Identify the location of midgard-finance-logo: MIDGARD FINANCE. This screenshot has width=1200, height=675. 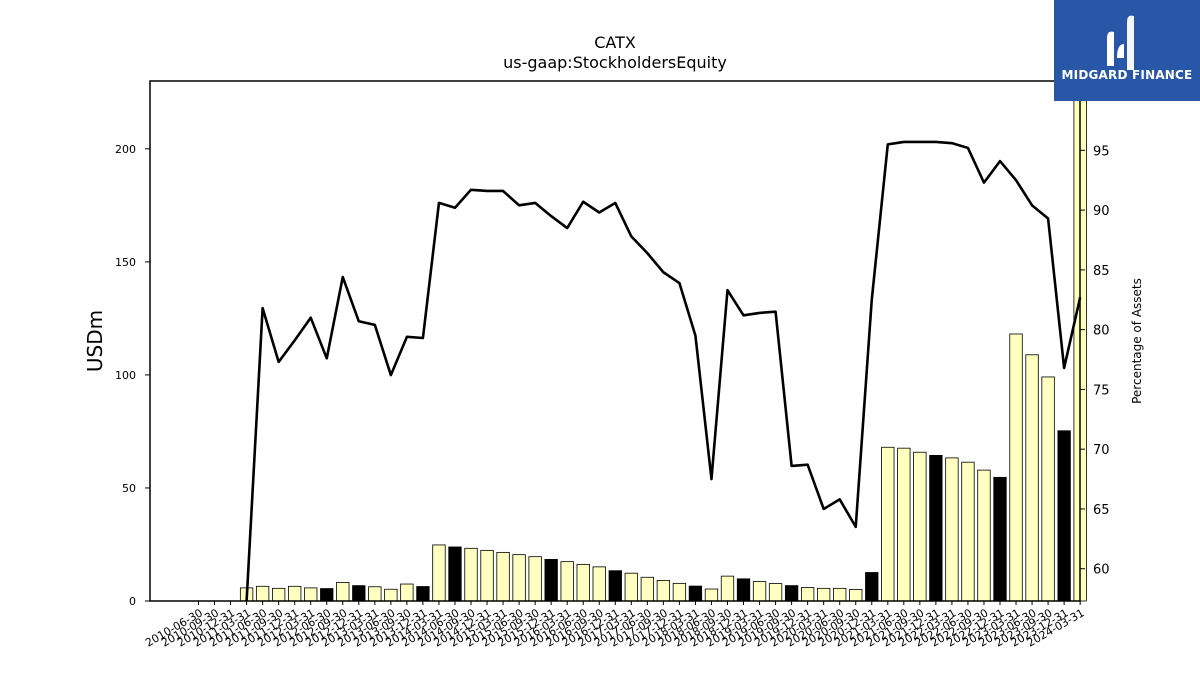
(1127, 50).